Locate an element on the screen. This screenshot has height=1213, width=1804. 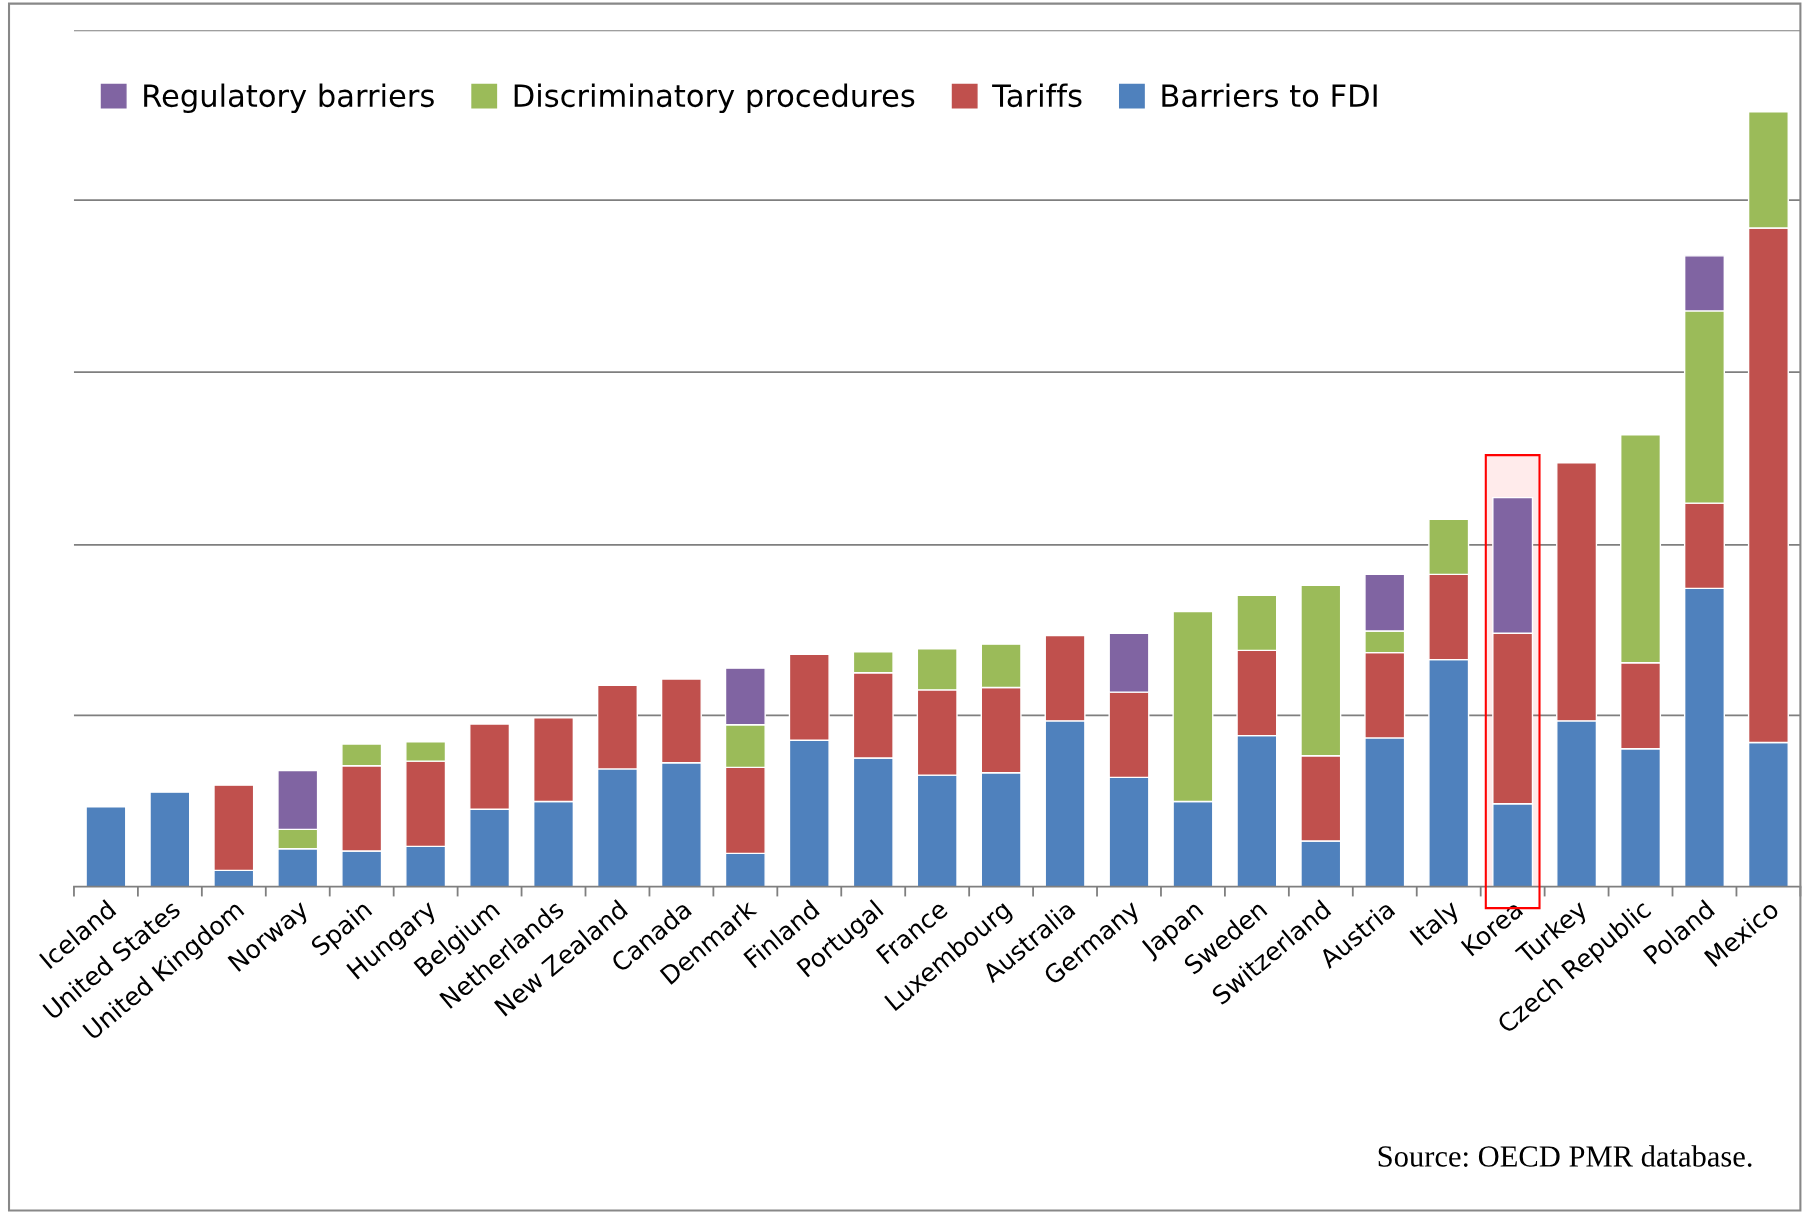
legend-label: Discriminatory procedures is located at coordinates (714, 98).